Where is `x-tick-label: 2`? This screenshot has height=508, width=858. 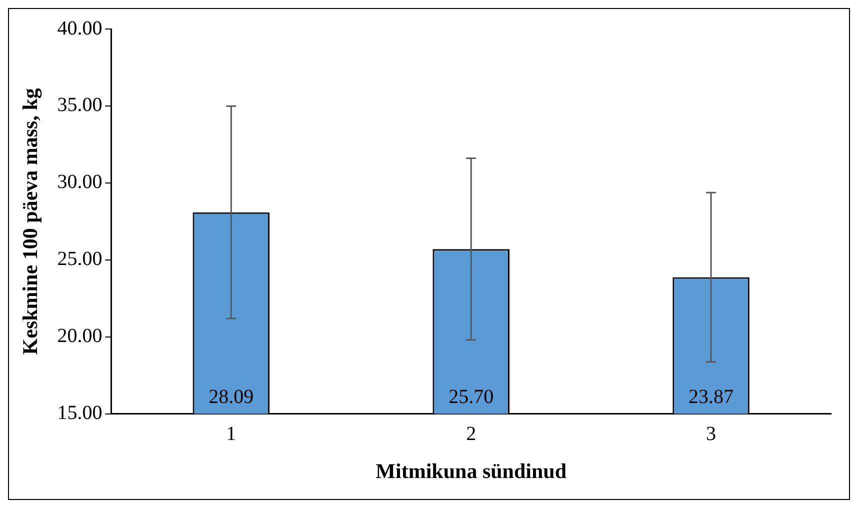 x-tick-label: 2 is located at coordinates (471, 434).